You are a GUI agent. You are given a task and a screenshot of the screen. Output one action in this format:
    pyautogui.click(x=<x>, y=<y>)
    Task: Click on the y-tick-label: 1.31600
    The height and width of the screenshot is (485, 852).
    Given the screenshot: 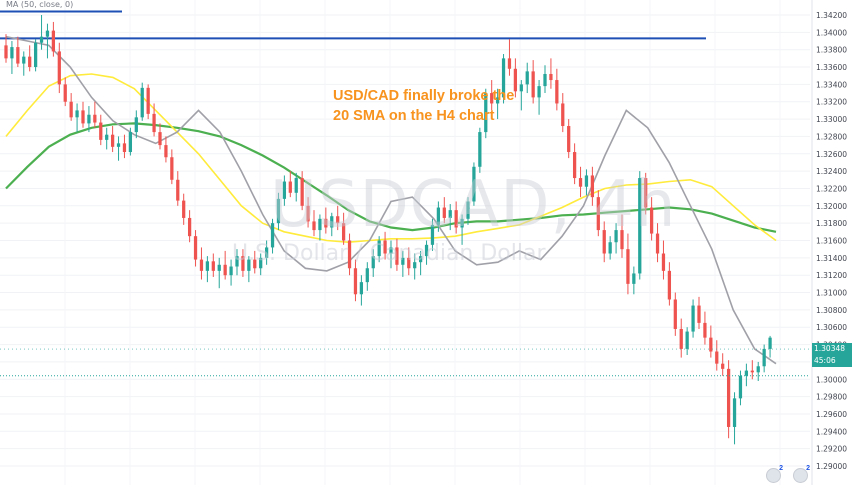 What is the action you would take?
    pyautogui.click(x=831, y=241)
    